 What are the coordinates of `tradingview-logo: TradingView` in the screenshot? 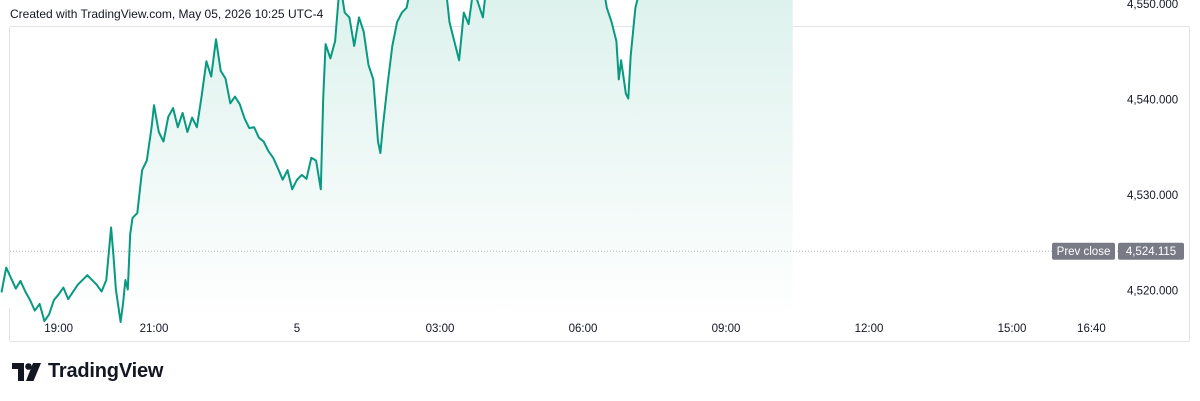 It's located at (87, 371).